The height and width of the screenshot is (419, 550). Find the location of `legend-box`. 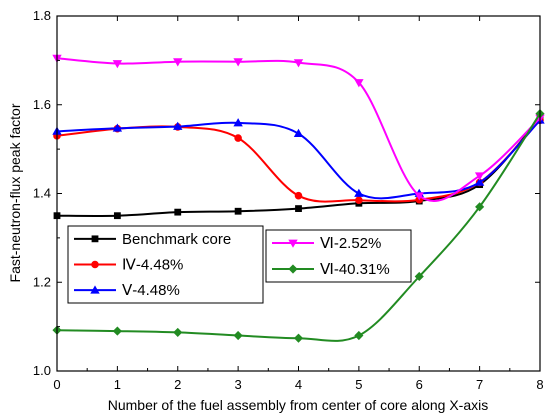

legend-box is located at coordinates (338, 256).